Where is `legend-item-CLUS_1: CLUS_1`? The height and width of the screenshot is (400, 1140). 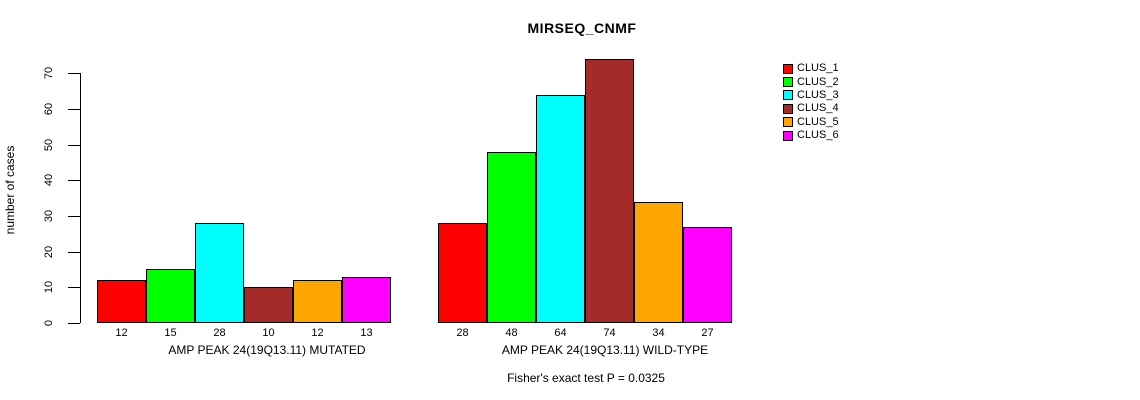 legend-item-CLUS_1: CLUS_1 is located at coordinates (811, 68).